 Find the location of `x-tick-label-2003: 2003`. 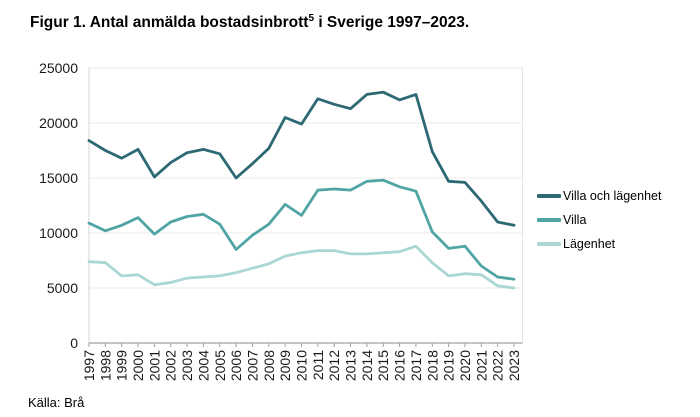

x-tick-label-2003: 2003 is located at coordinates (187, 365).